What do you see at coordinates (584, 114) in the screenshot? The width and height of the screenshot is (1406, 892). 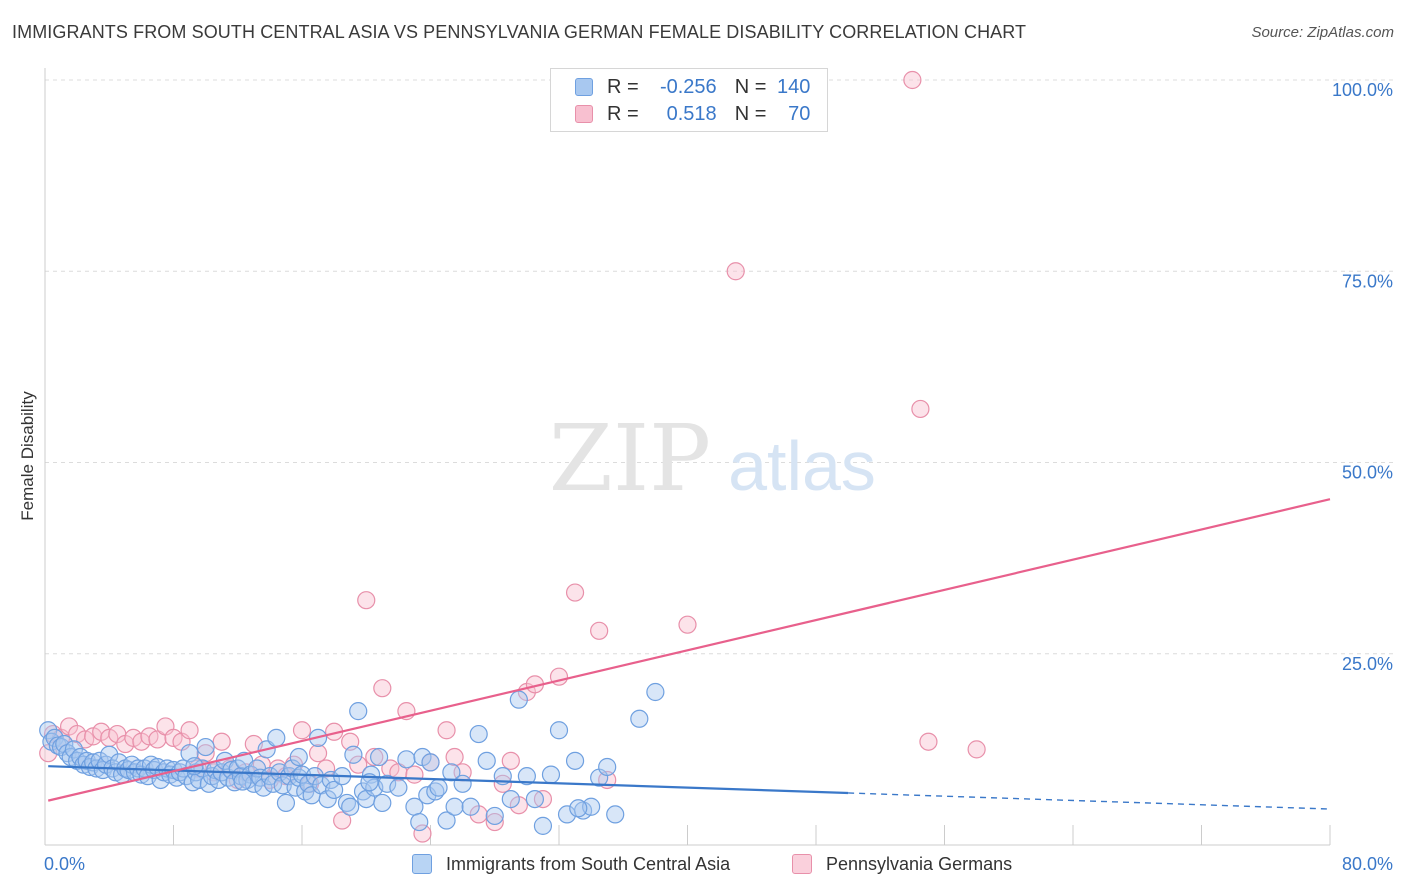 I see `legend-swatch-pink` at bounding box center [584, 114].